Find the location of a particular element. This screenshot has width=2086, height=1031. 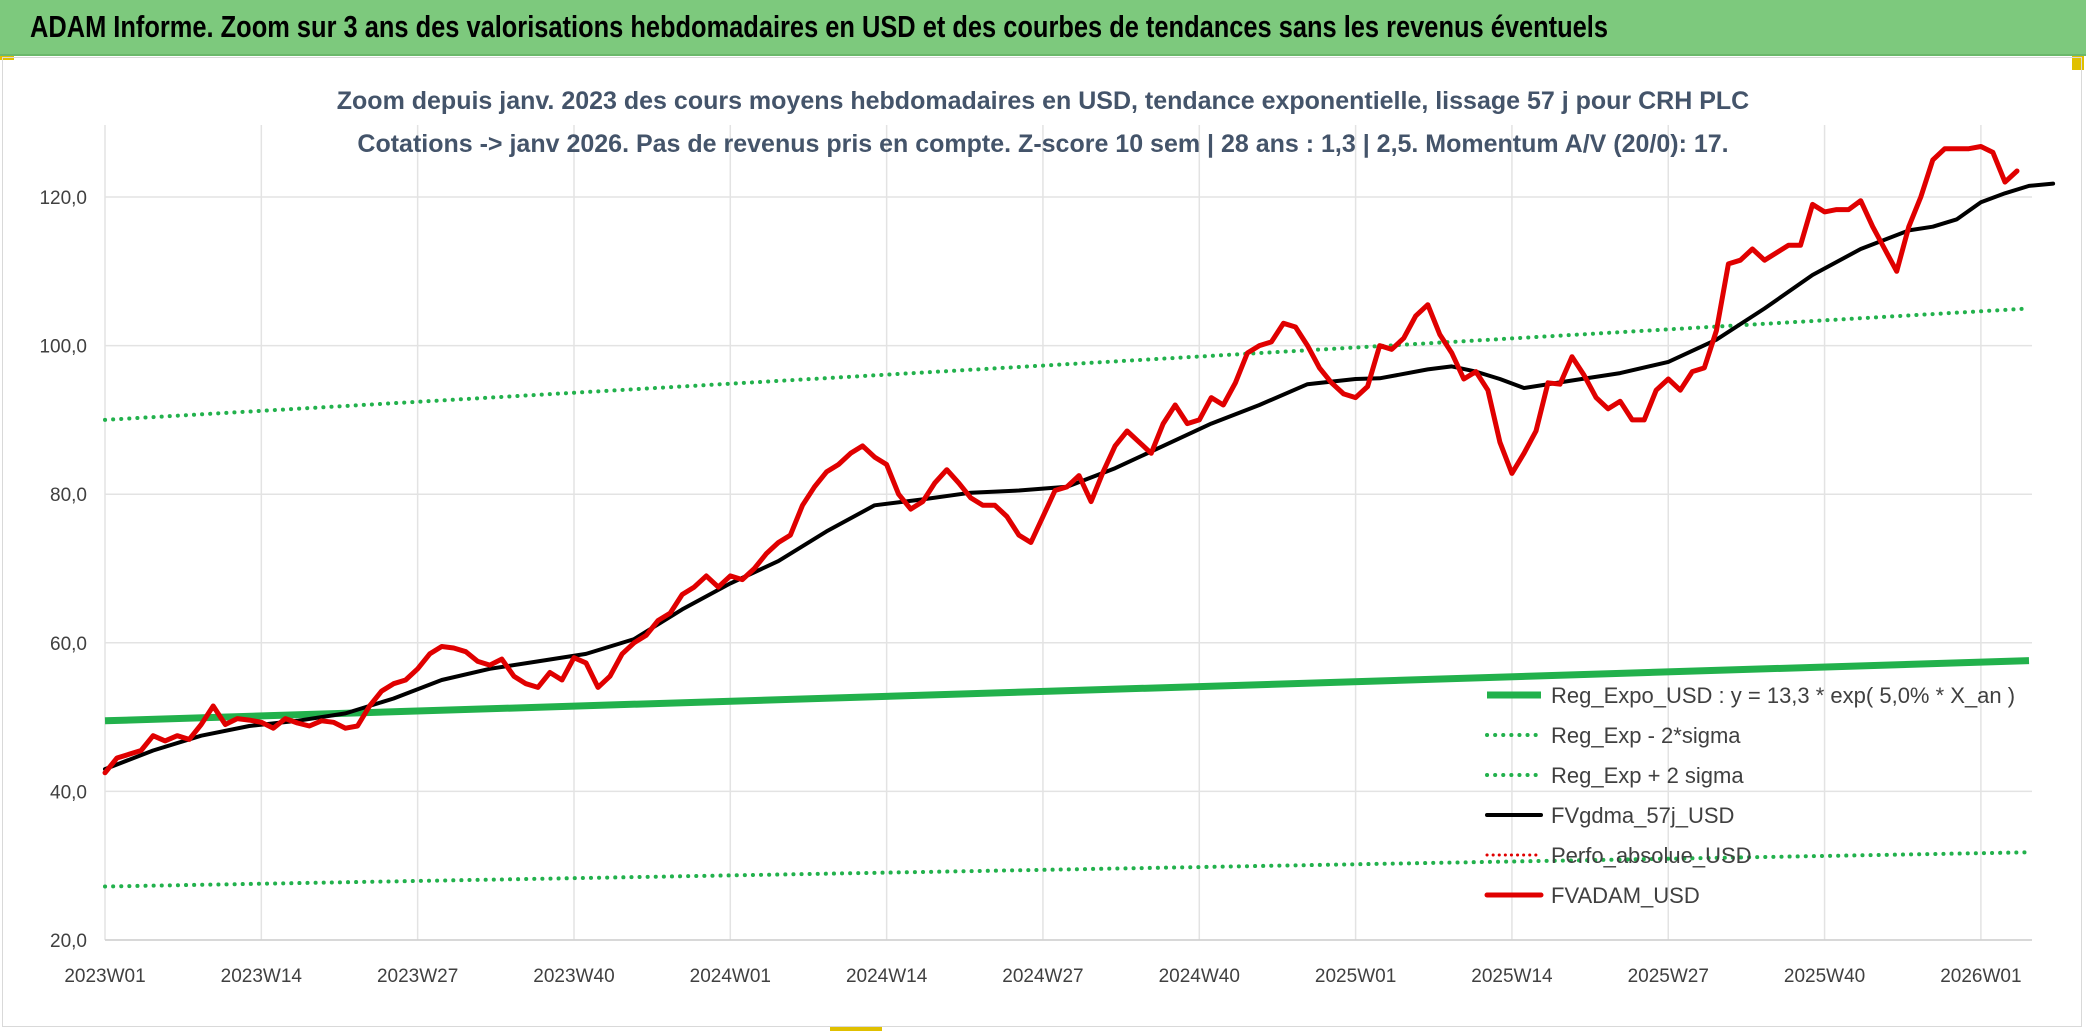

y-tick-label: 100,0 is located at coordinates (63, 347).